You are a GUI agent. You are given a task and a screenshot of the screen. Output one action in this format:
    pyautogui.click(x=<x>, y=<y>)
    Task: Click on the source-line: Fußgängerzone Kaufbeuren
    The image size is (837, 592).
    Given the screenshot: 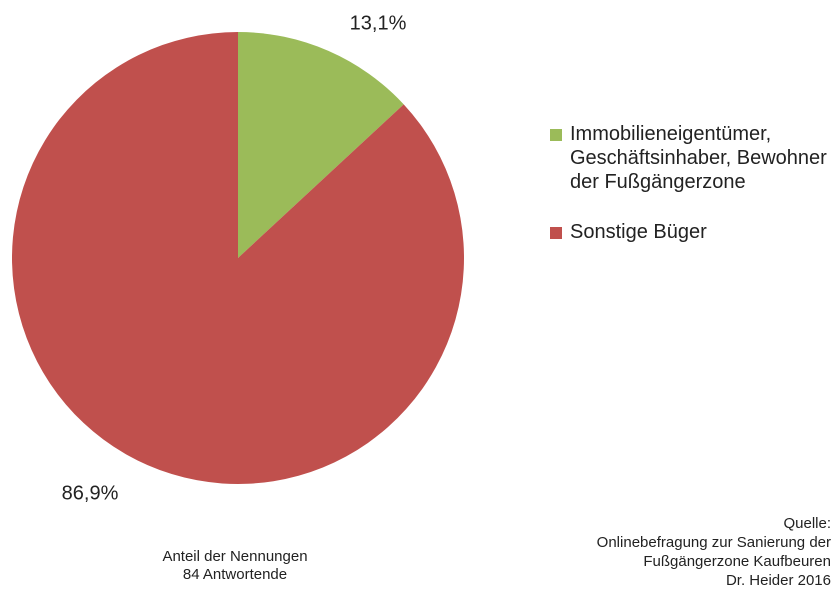 What is the action you would take?
    pyautogui.click(x=737, y=561)
    